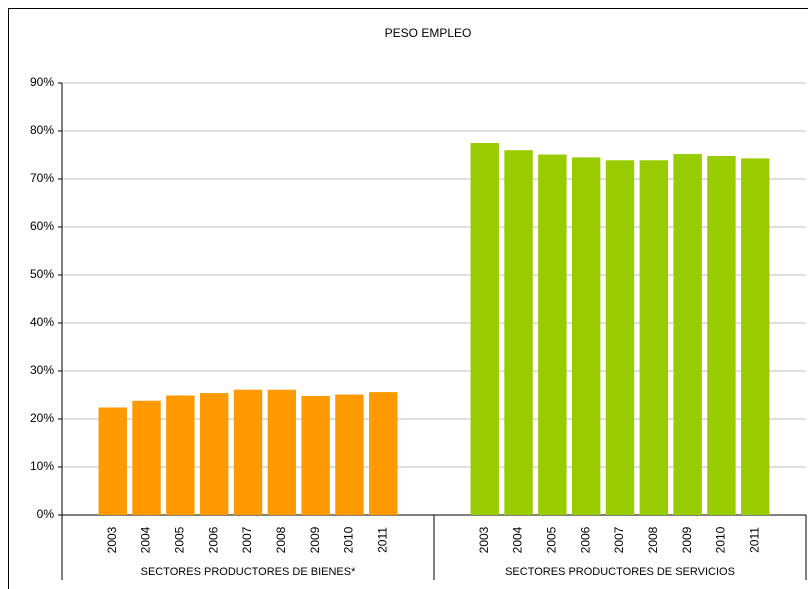 The image size is (808, 589). What do you see at coordinates (42, 466) in the screenshot?
I see `y-tick-label: 10%` at bounding box center [42, 466].